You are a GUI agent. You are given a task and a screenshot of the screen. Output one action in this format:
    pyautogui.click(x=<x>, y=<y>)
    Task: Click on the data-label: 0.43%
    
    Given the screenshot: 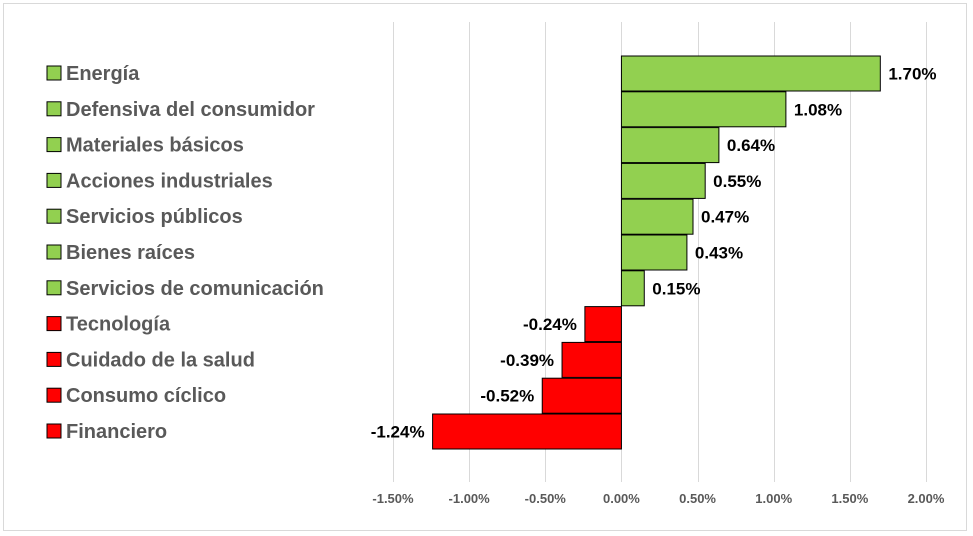 What is the action you would take?
    pyautogui.click(x=719, y=253)
    